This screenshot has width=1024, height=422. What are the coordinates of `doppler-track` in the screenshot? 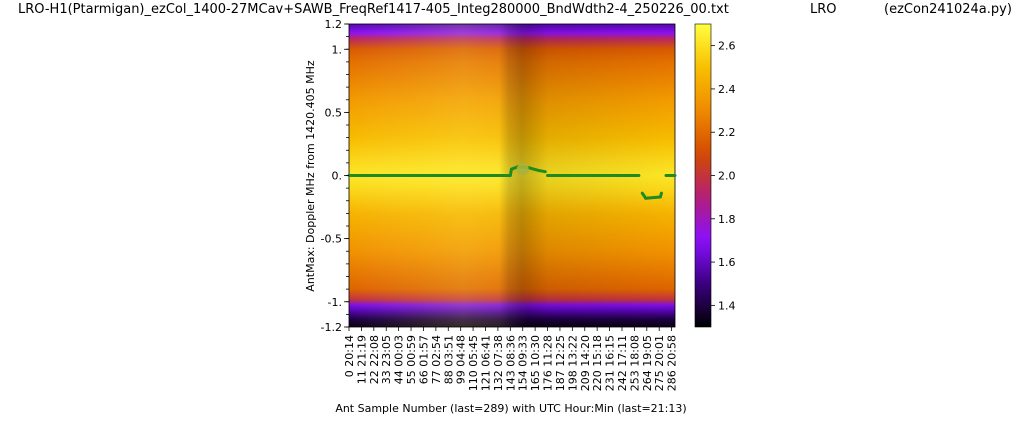 It's located at (512, 181).